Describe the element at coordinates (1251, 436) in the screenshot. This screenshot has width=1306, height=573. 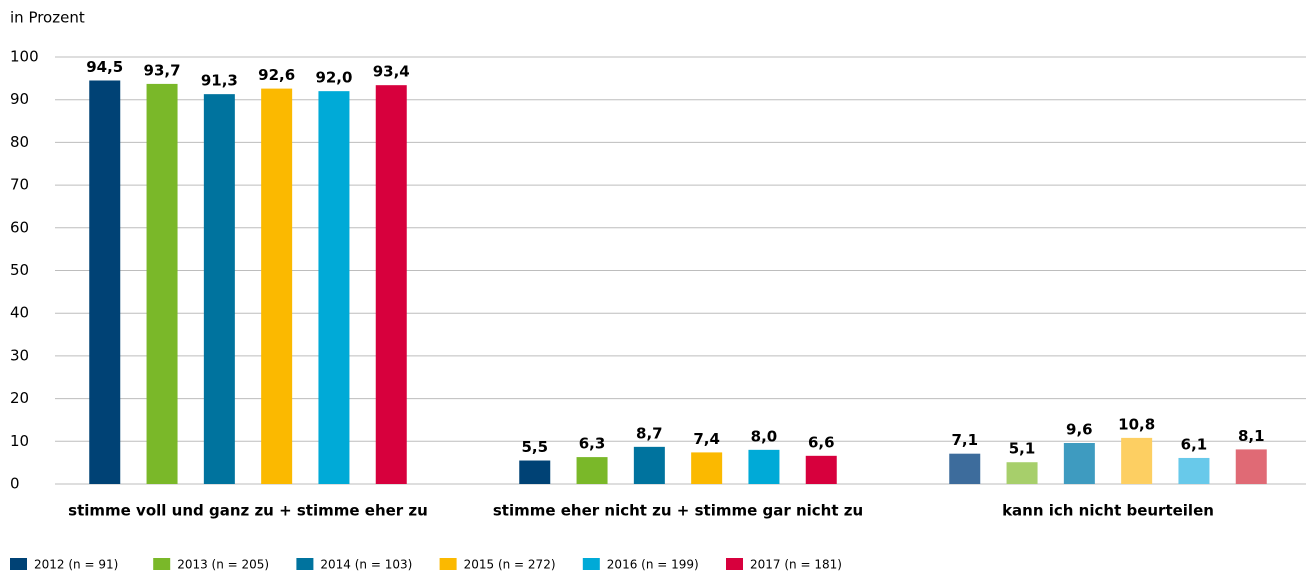
I see `value-label: 8,1` at that location.